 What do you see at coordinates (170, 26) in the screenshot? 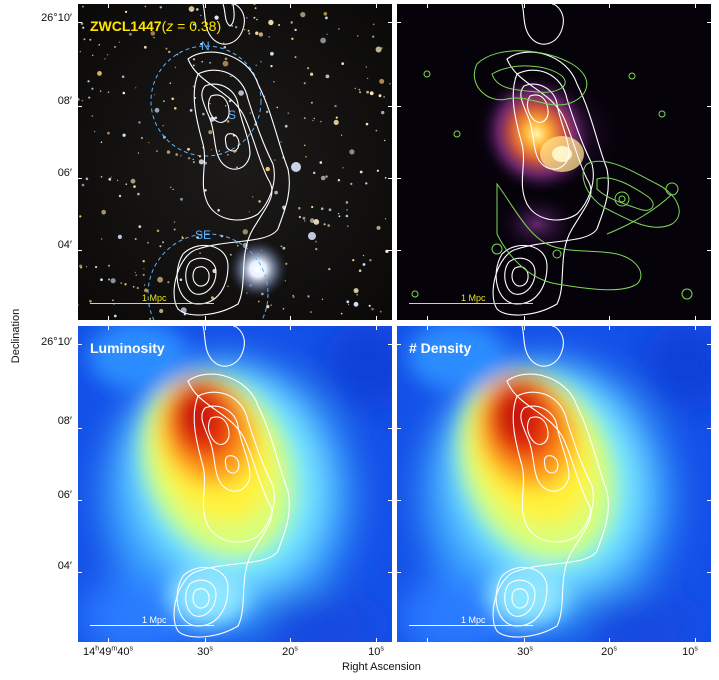
I see `redshift-var: z` at bounding box center [170, 26].